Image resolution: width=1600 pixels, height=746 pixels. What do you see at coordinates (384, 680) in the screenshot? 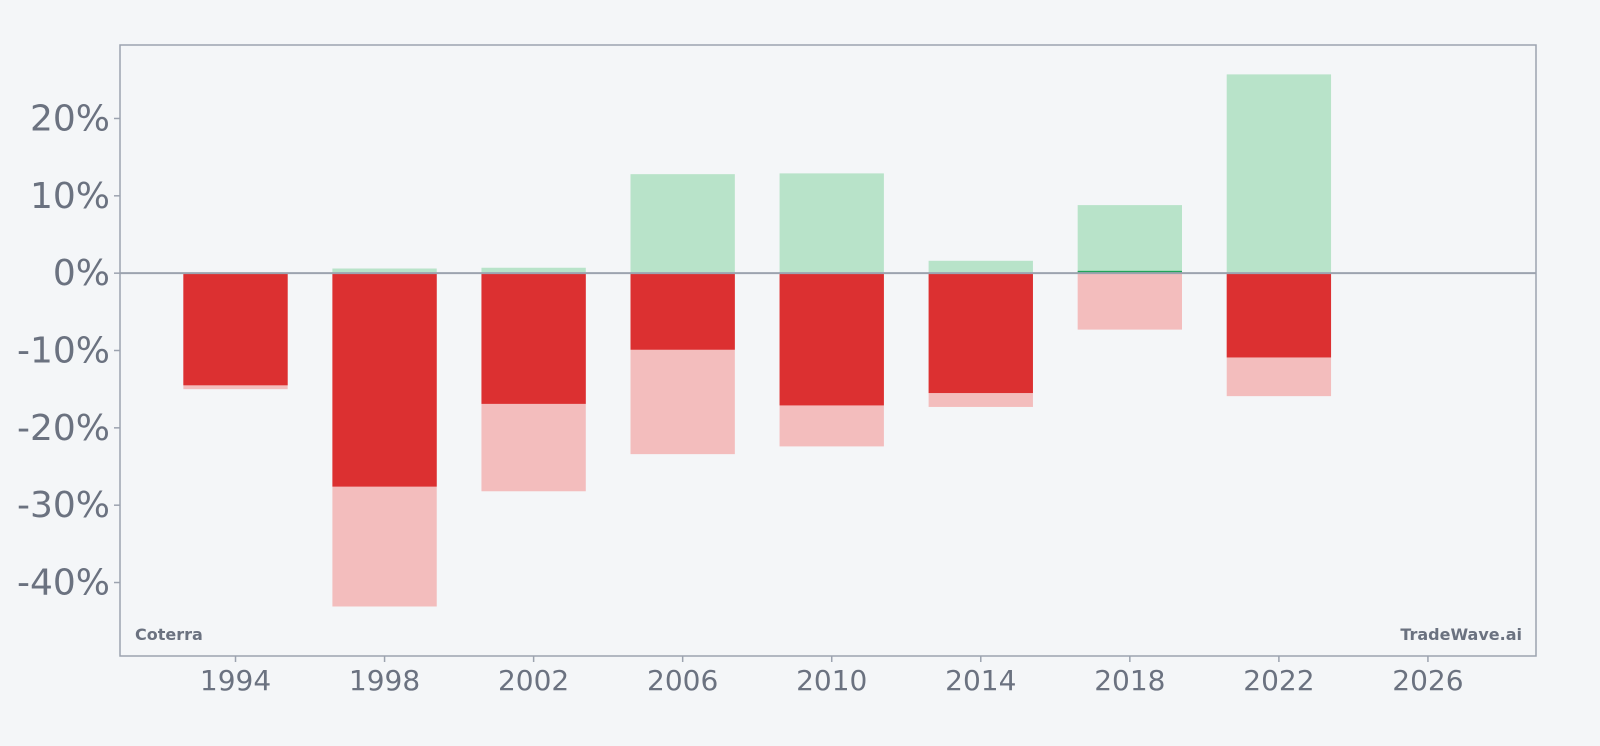
I see `x-tick-label: 1998` at bounding box center [384, 680].